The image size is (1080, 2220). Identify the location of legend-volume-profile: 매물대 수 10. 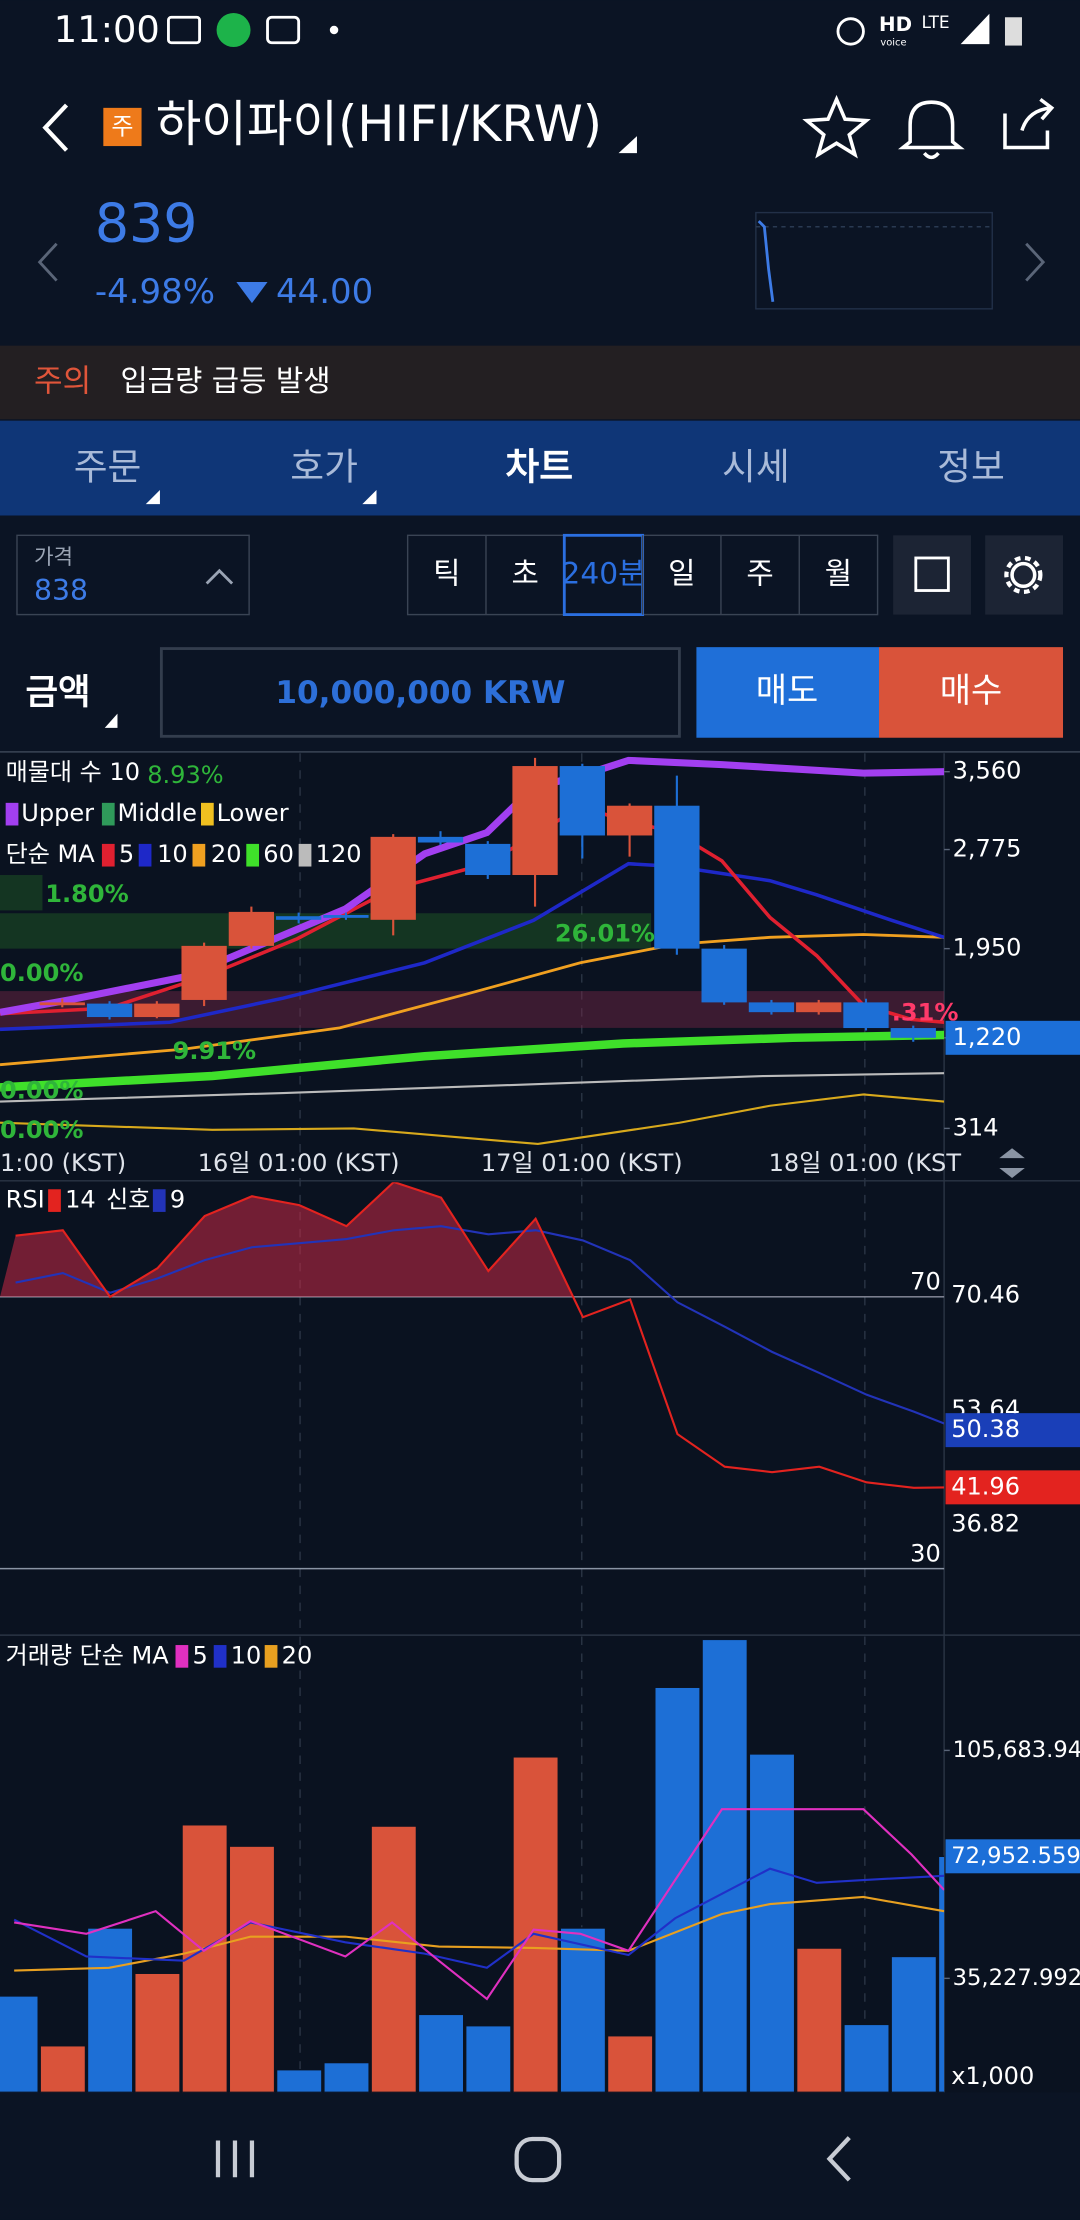
(73, 772).